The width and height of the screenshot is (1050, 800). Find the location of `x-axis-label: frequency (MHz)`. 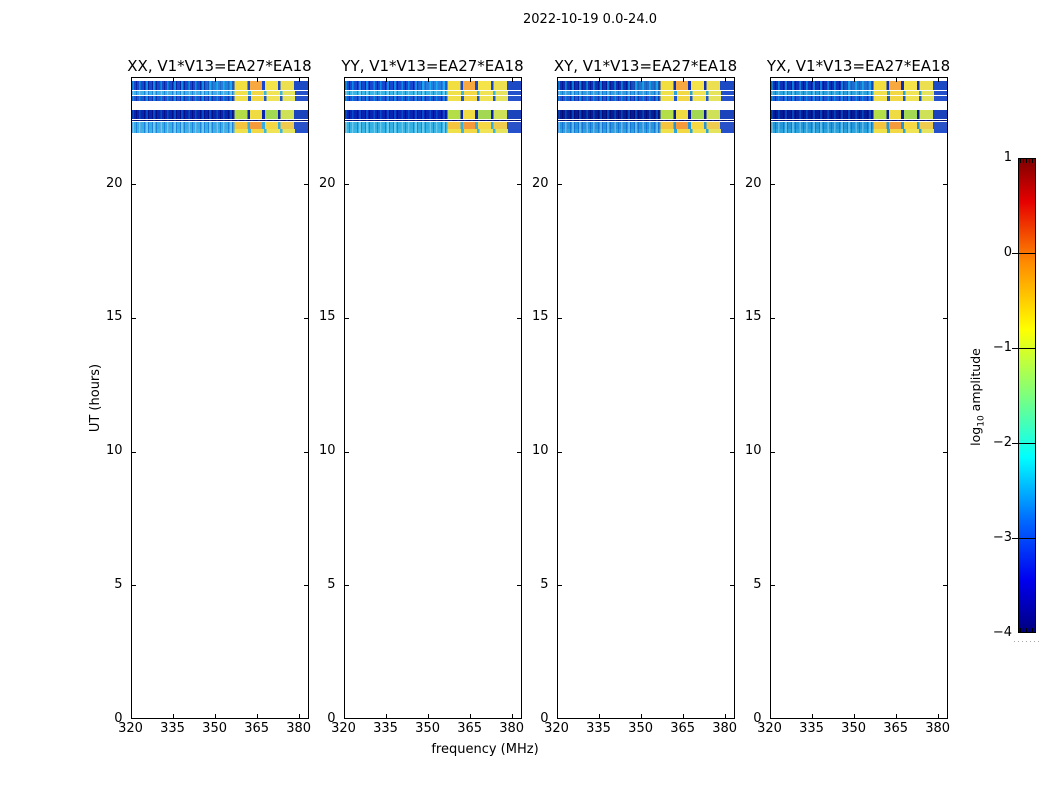

x-axis-label: frequency (MHz) is located at coordinates (485, 749).